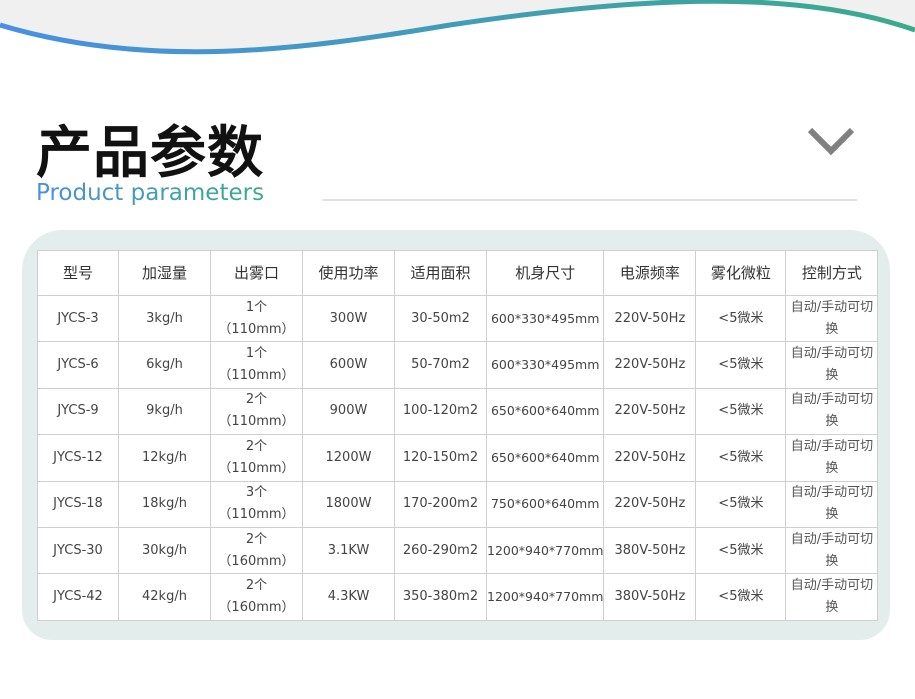 Image resolution: width=915 pixels, height=699 pixels. What do you see at coordinates (440, 273) in the screenshot?
I see `column-header: 适用面积` at bounding box center [440, 273].